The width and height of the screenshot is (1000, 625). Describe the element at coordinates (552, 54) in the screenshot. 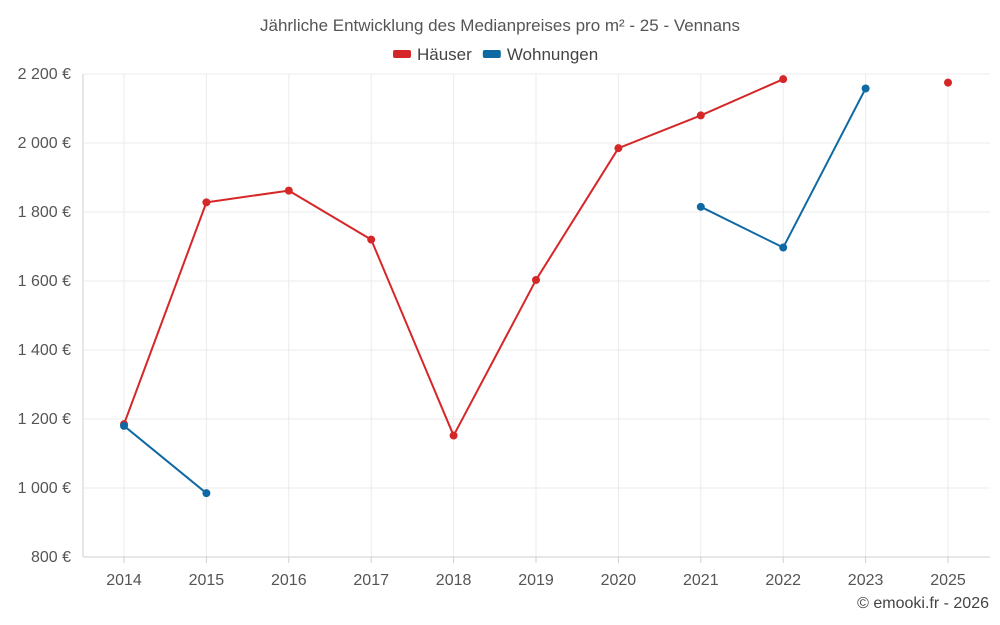

I see `legend-label: Wohnungen` at that location.